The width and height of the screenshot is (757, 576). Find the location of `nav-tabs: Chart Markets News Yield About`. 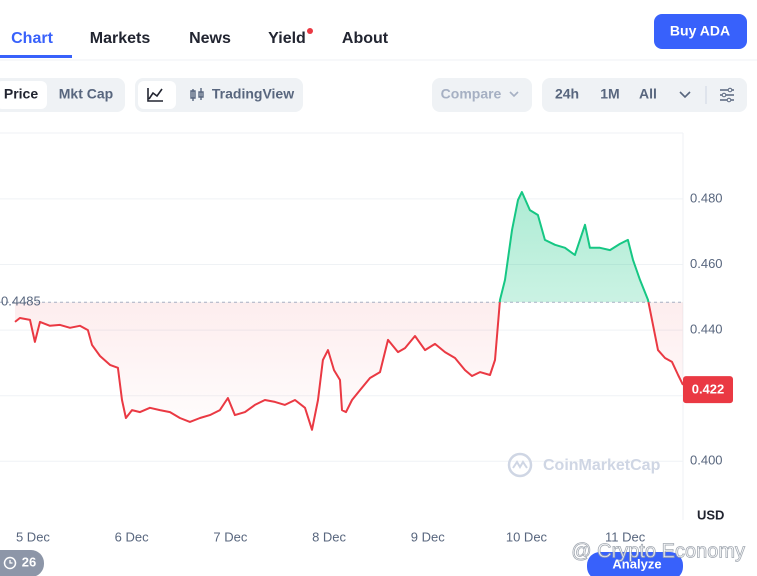

nav-tabs: Chart Markets News Yield About is located at coordinates (378, 44).